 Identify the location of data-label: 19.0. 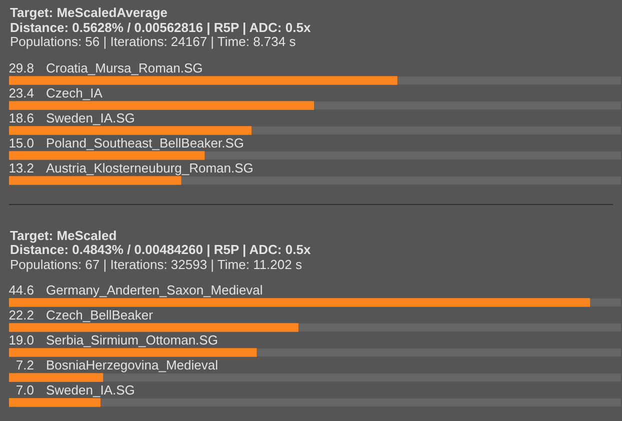
(21, 340).